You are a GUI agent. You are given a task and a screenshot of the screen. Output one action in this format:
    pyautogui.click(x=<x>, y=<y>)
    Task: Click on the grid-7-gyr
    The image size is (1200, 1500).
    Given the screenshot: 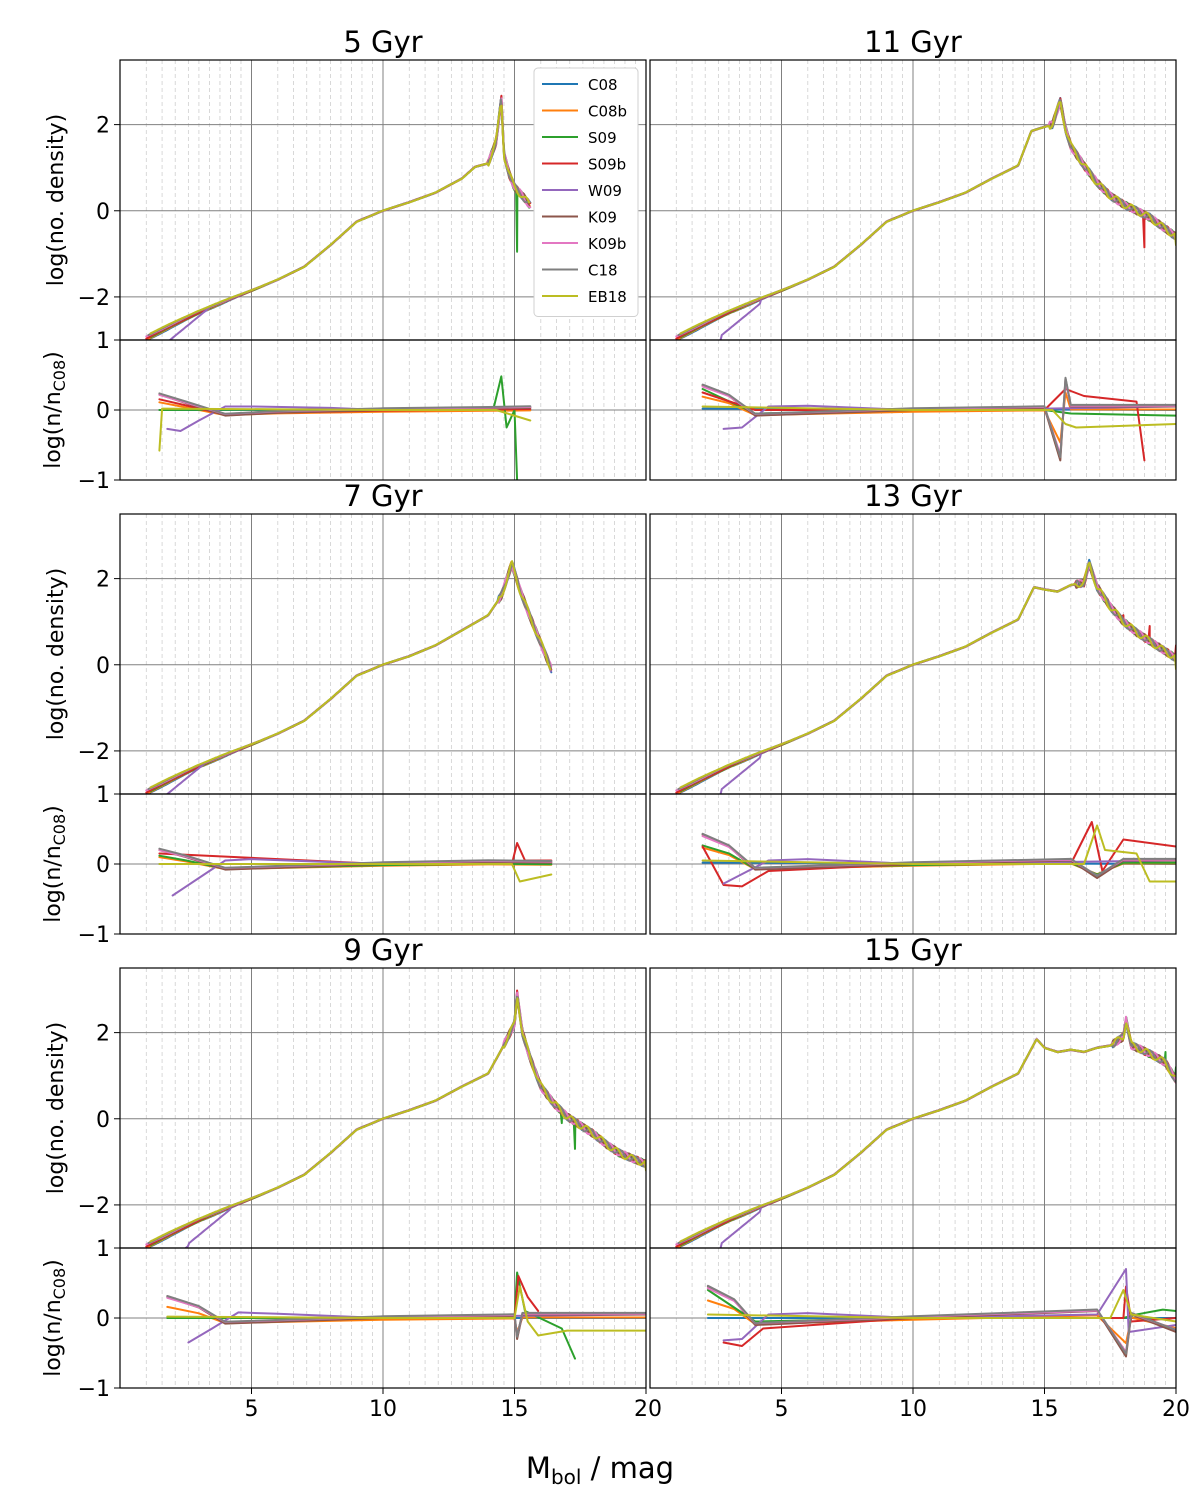 What is the action you would take?
    pyautogui.click(x=383, y=724)
    